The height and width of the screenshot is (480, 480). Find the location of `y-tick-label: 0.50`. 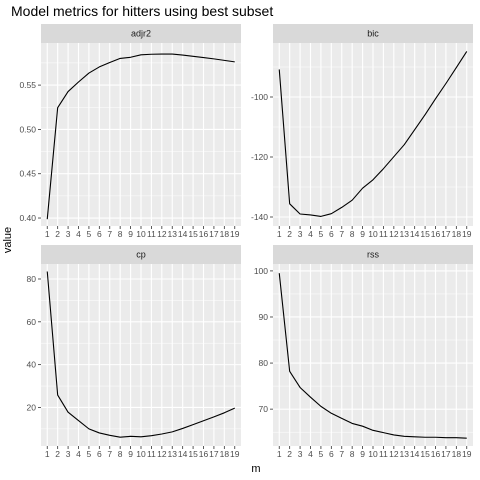

y-tick-label: 0.50 is located at coordinates (27, 129).